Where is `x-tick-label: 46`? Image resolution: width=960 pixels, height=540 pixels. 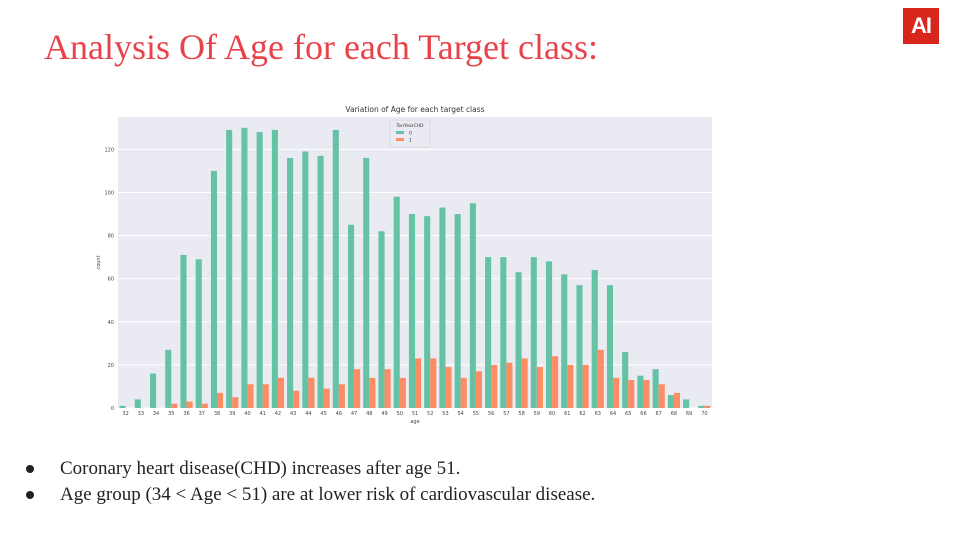
x-tick-label: 46 is located at coordinates (339, 414).